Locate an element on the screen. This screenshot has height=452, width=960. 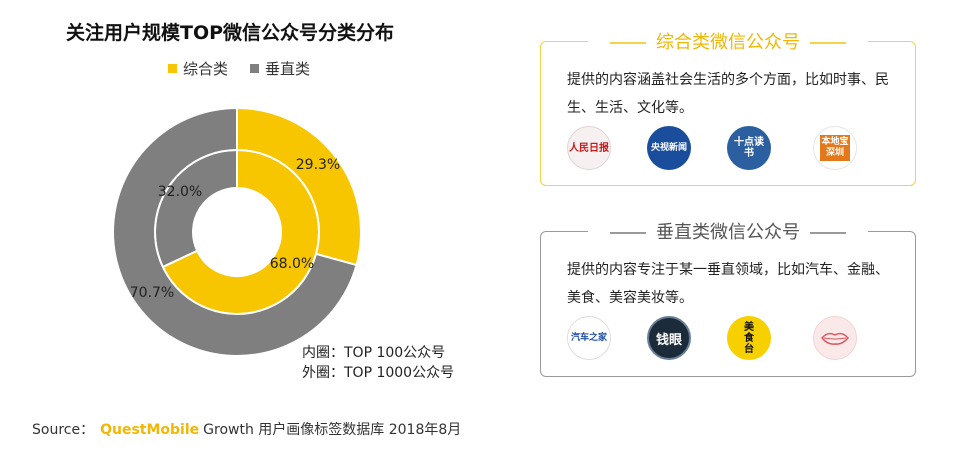
lips-logo is located at coordinates (835, 338).